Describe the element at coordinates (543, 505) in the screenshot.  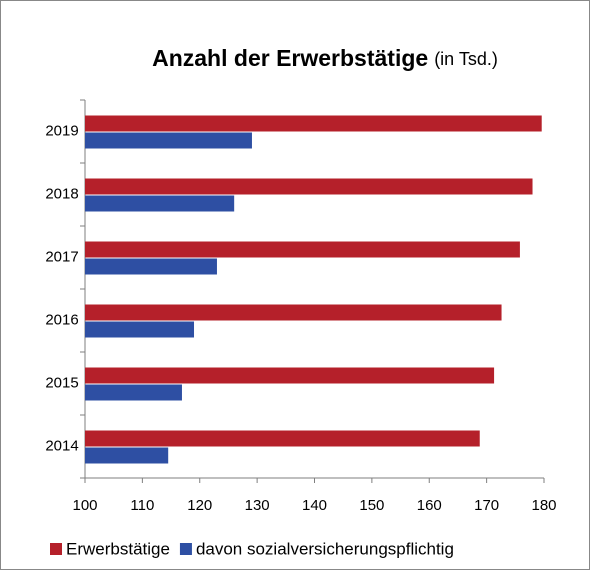
I see `x-tick-label: 180` at that location.